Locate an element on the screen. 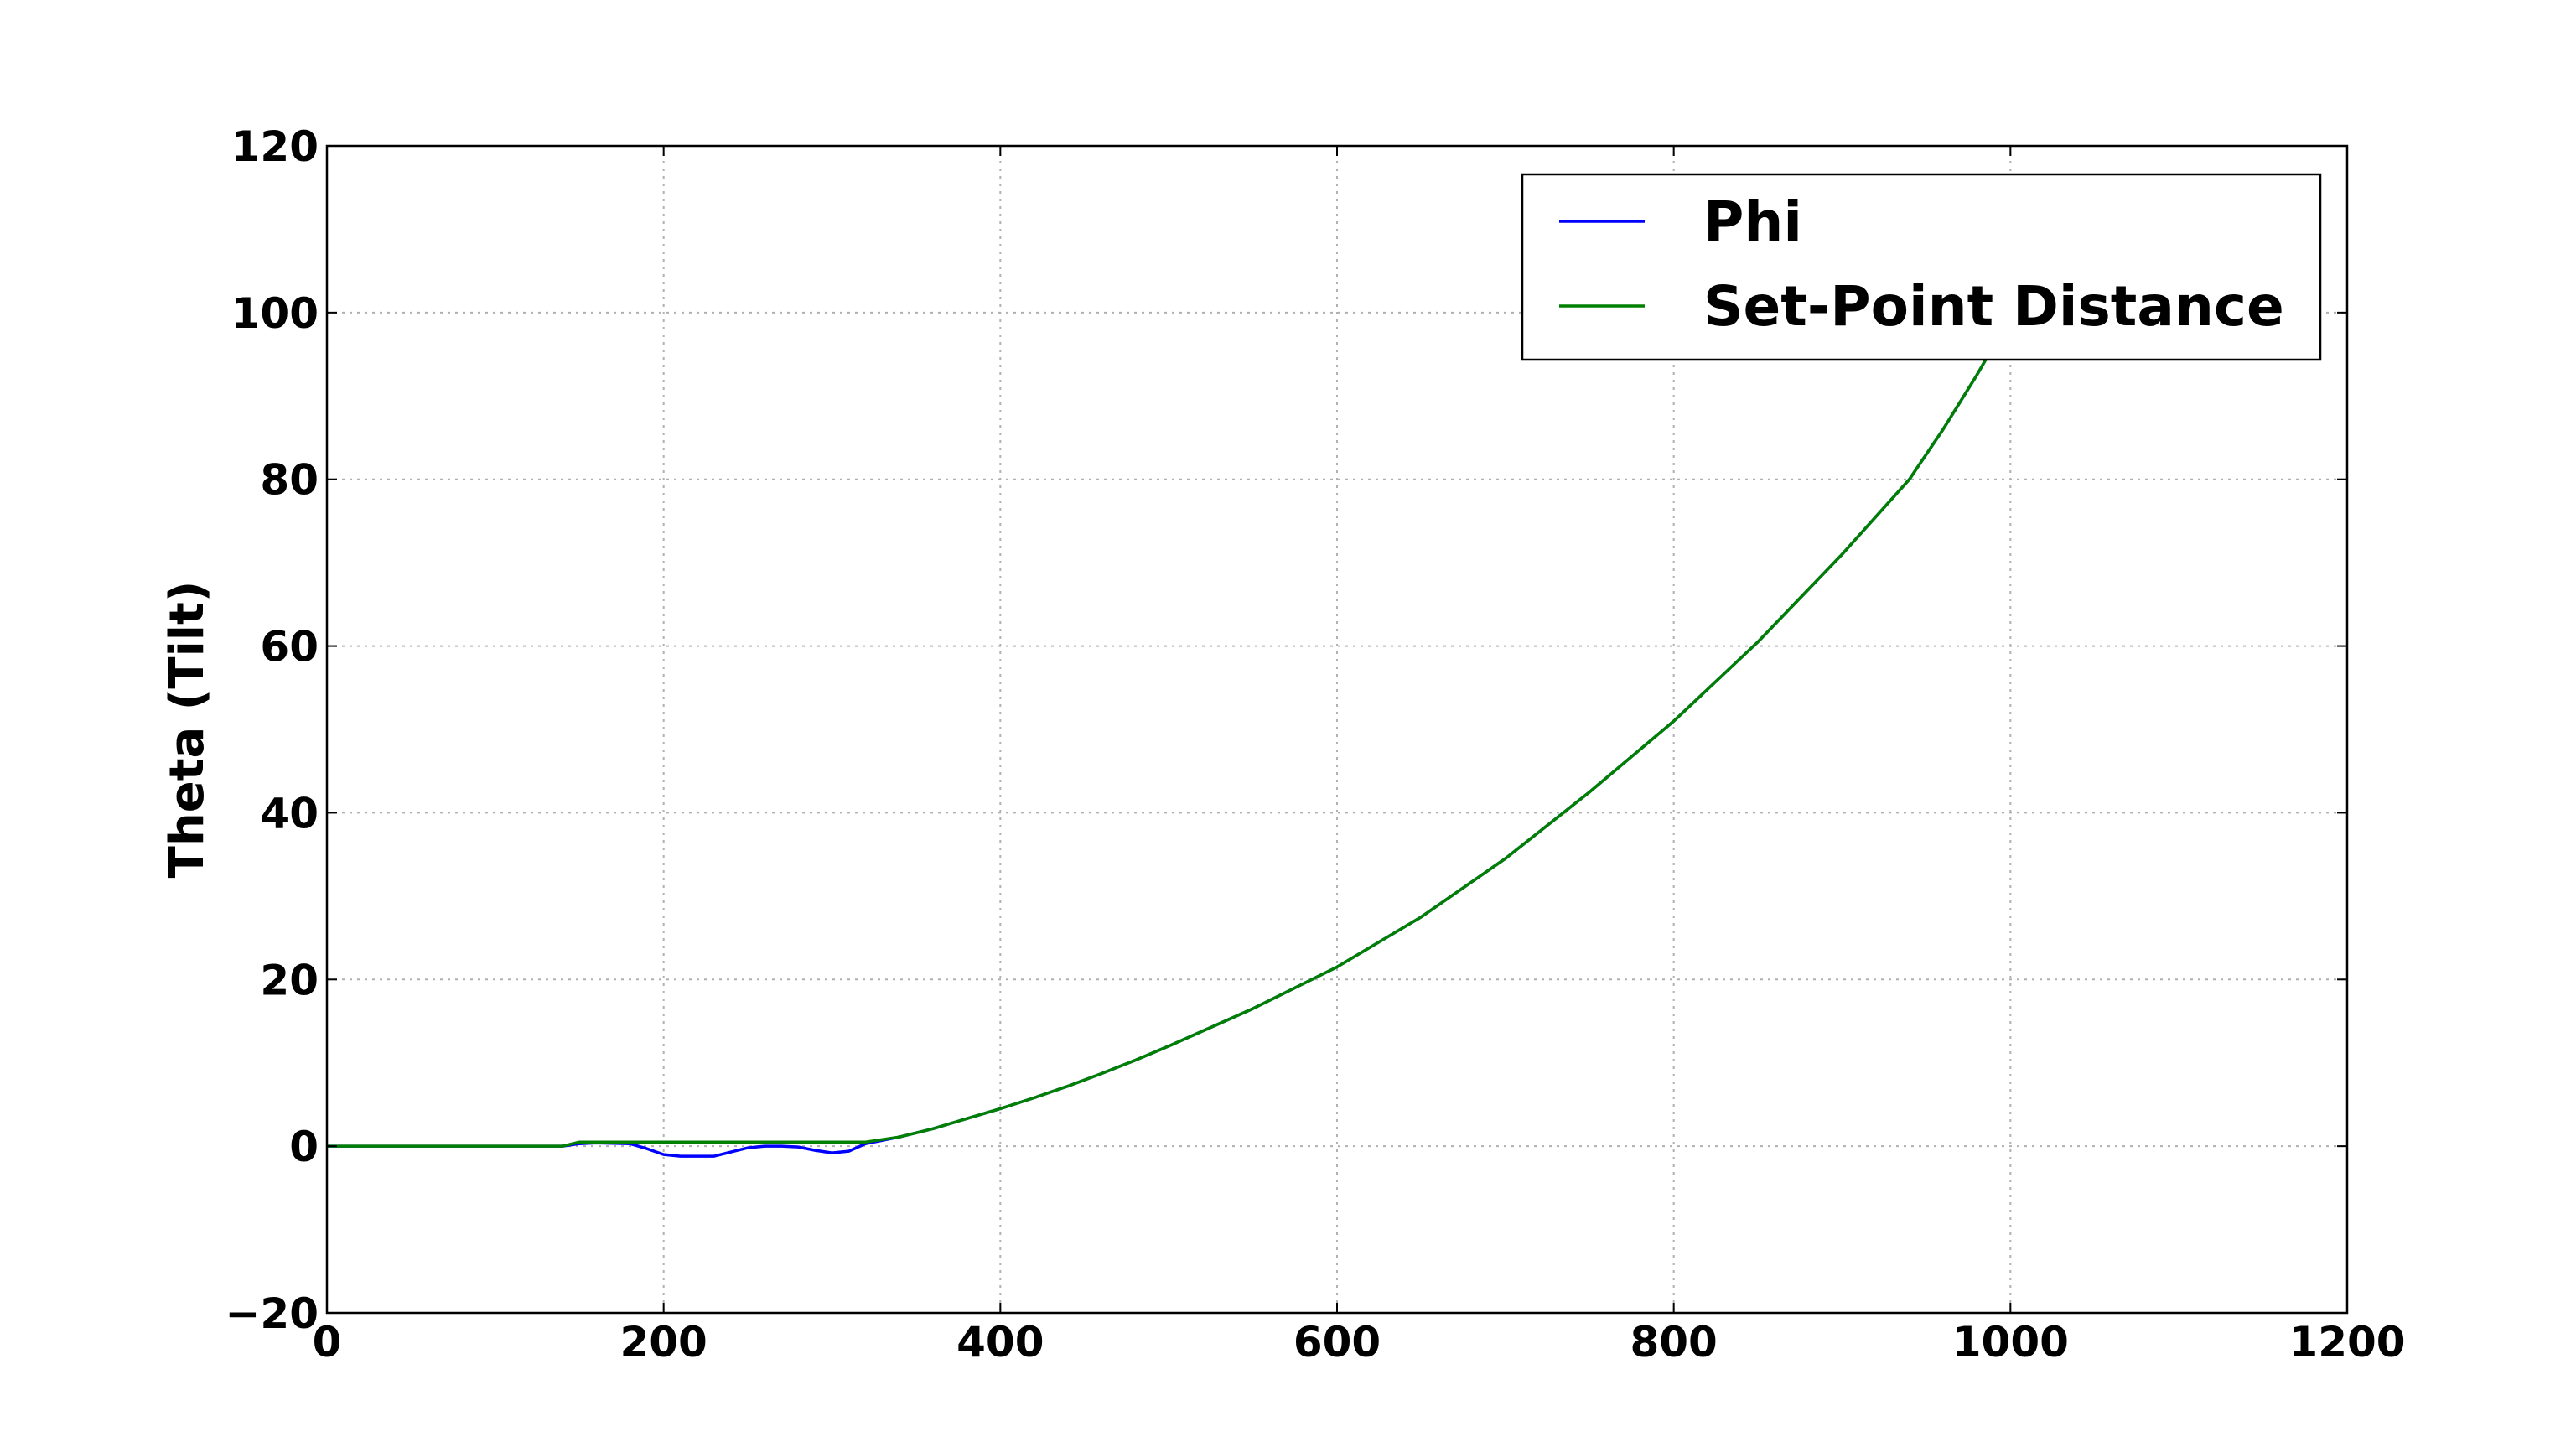 The image size is (2576, 1442). x-tick-label: 1200 is located at coordinates (2346, 1342).